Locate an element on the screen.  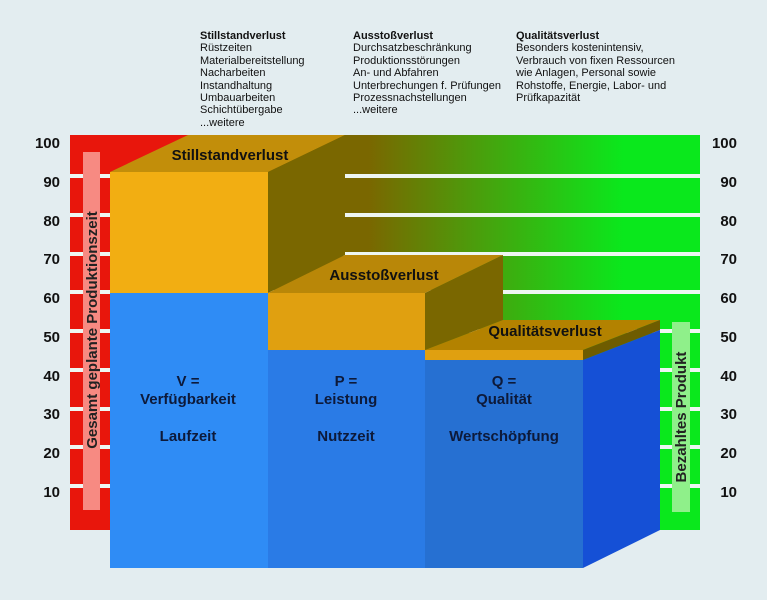
info-line: Prozessnachstellungen is located at coordinates (410, 98).